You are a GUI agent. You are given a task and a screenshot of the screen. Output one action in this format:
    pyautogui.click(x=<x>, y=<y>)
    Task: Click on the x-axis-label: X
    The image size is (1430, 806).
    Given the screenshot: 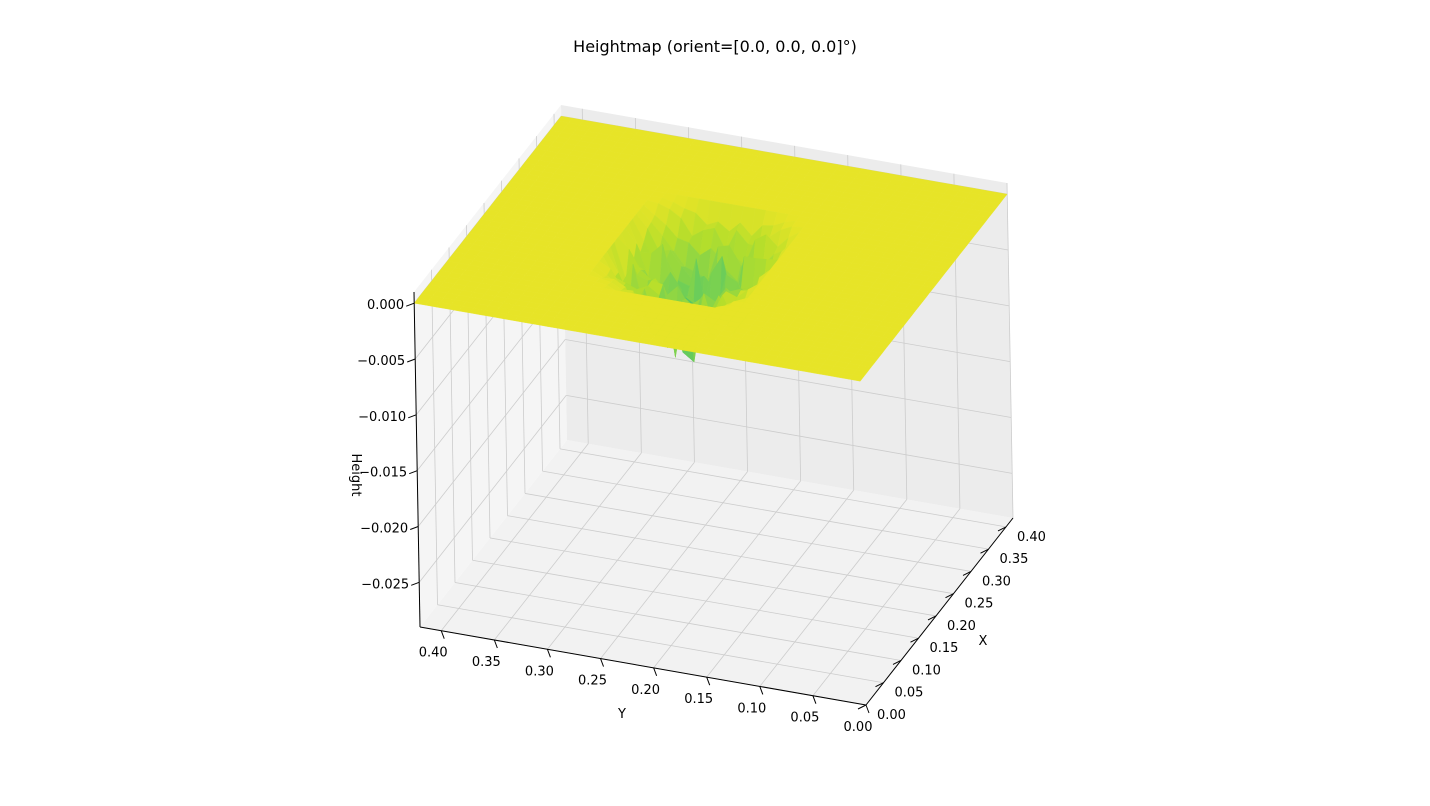 What is the action you would take?
    pyautogui.click(x=983, y=641)
    